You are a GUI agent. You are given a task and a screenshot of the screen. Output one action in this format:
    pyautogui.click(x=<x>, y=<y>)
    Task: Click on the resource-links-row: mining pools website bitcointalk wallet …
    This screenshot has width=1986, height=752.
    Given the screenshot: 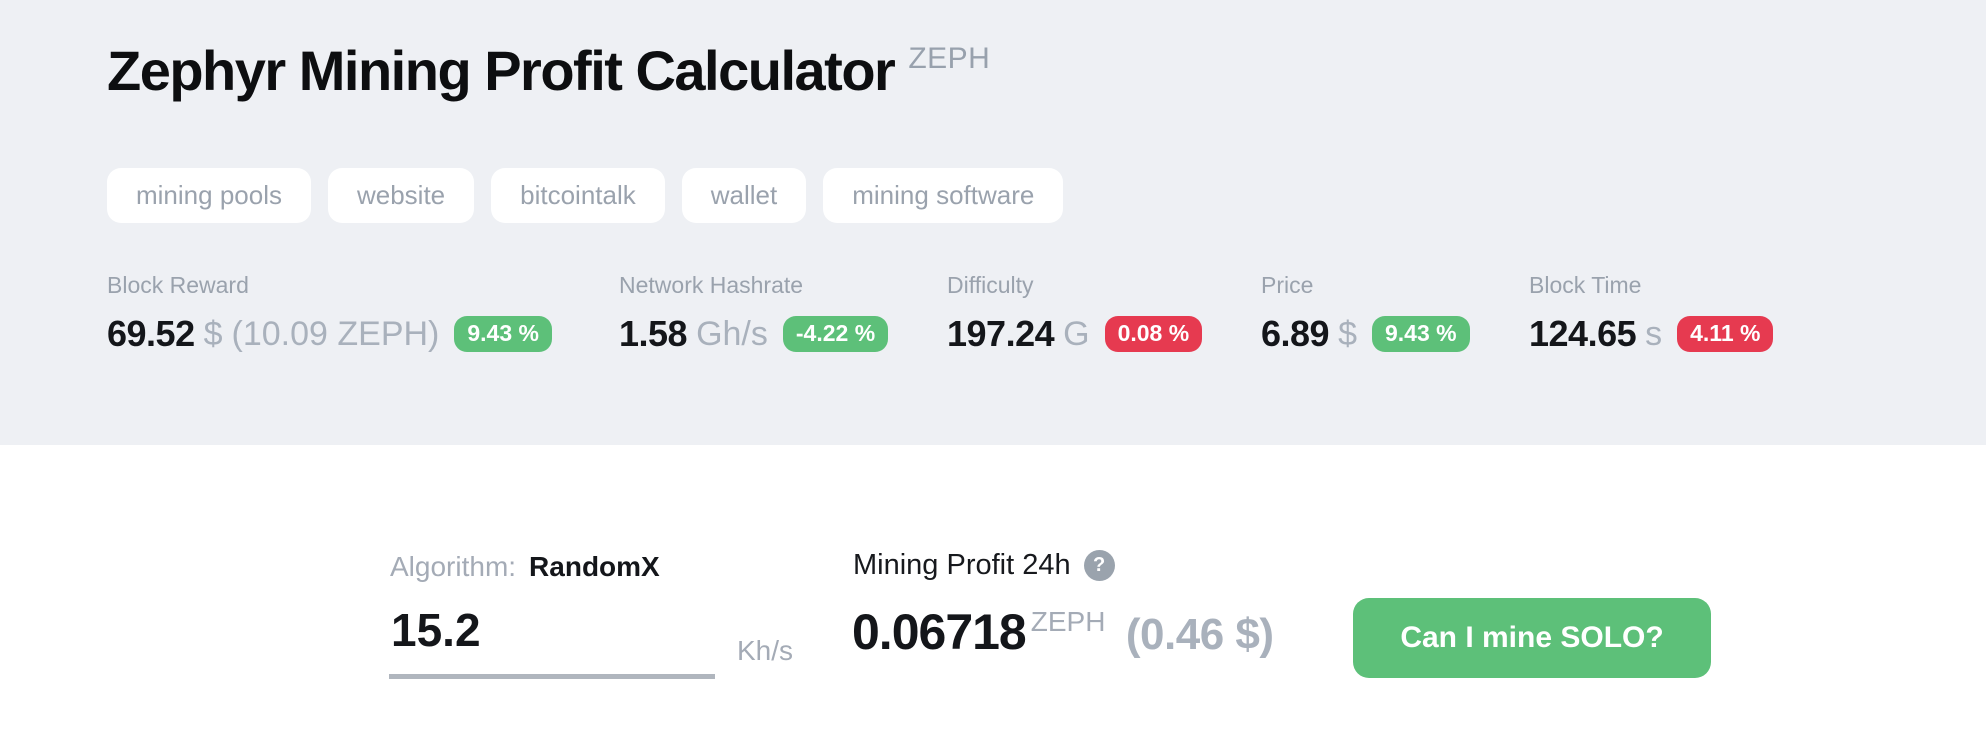 What is the action you would take?
    pyautogui.click(x=585, y=195)
    